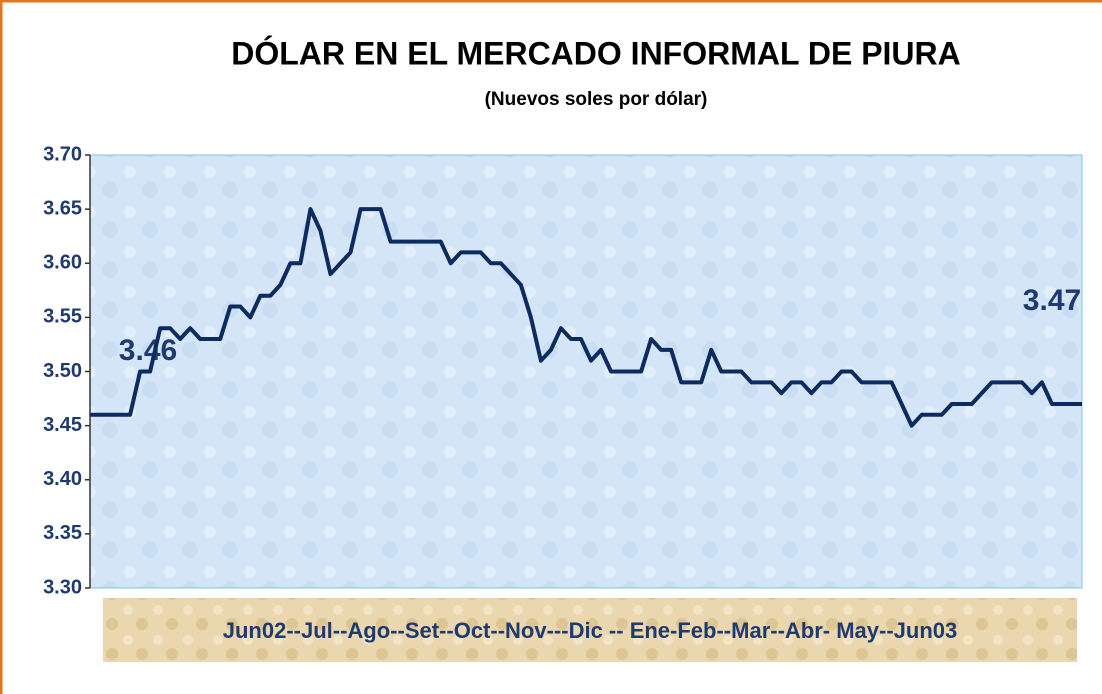  I want to click on y-tick-label: 3.70, so click(62, 154).